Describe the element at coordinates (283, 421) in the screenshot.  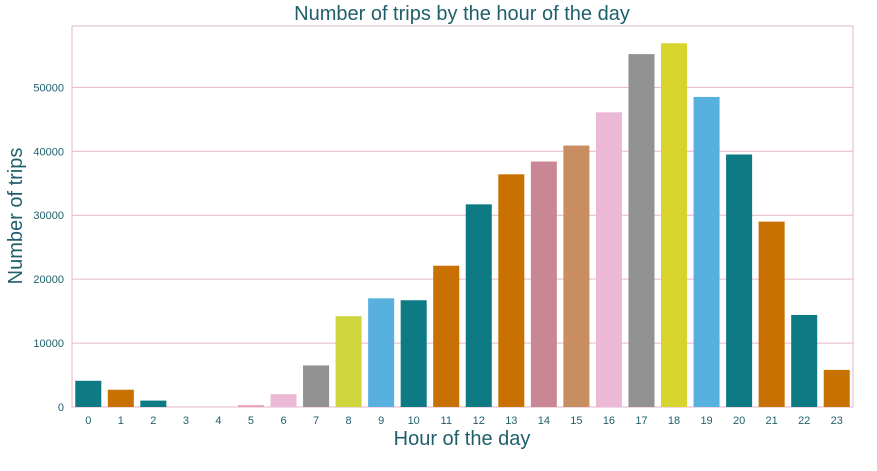
I see `x-tick-label: 6` at that location.